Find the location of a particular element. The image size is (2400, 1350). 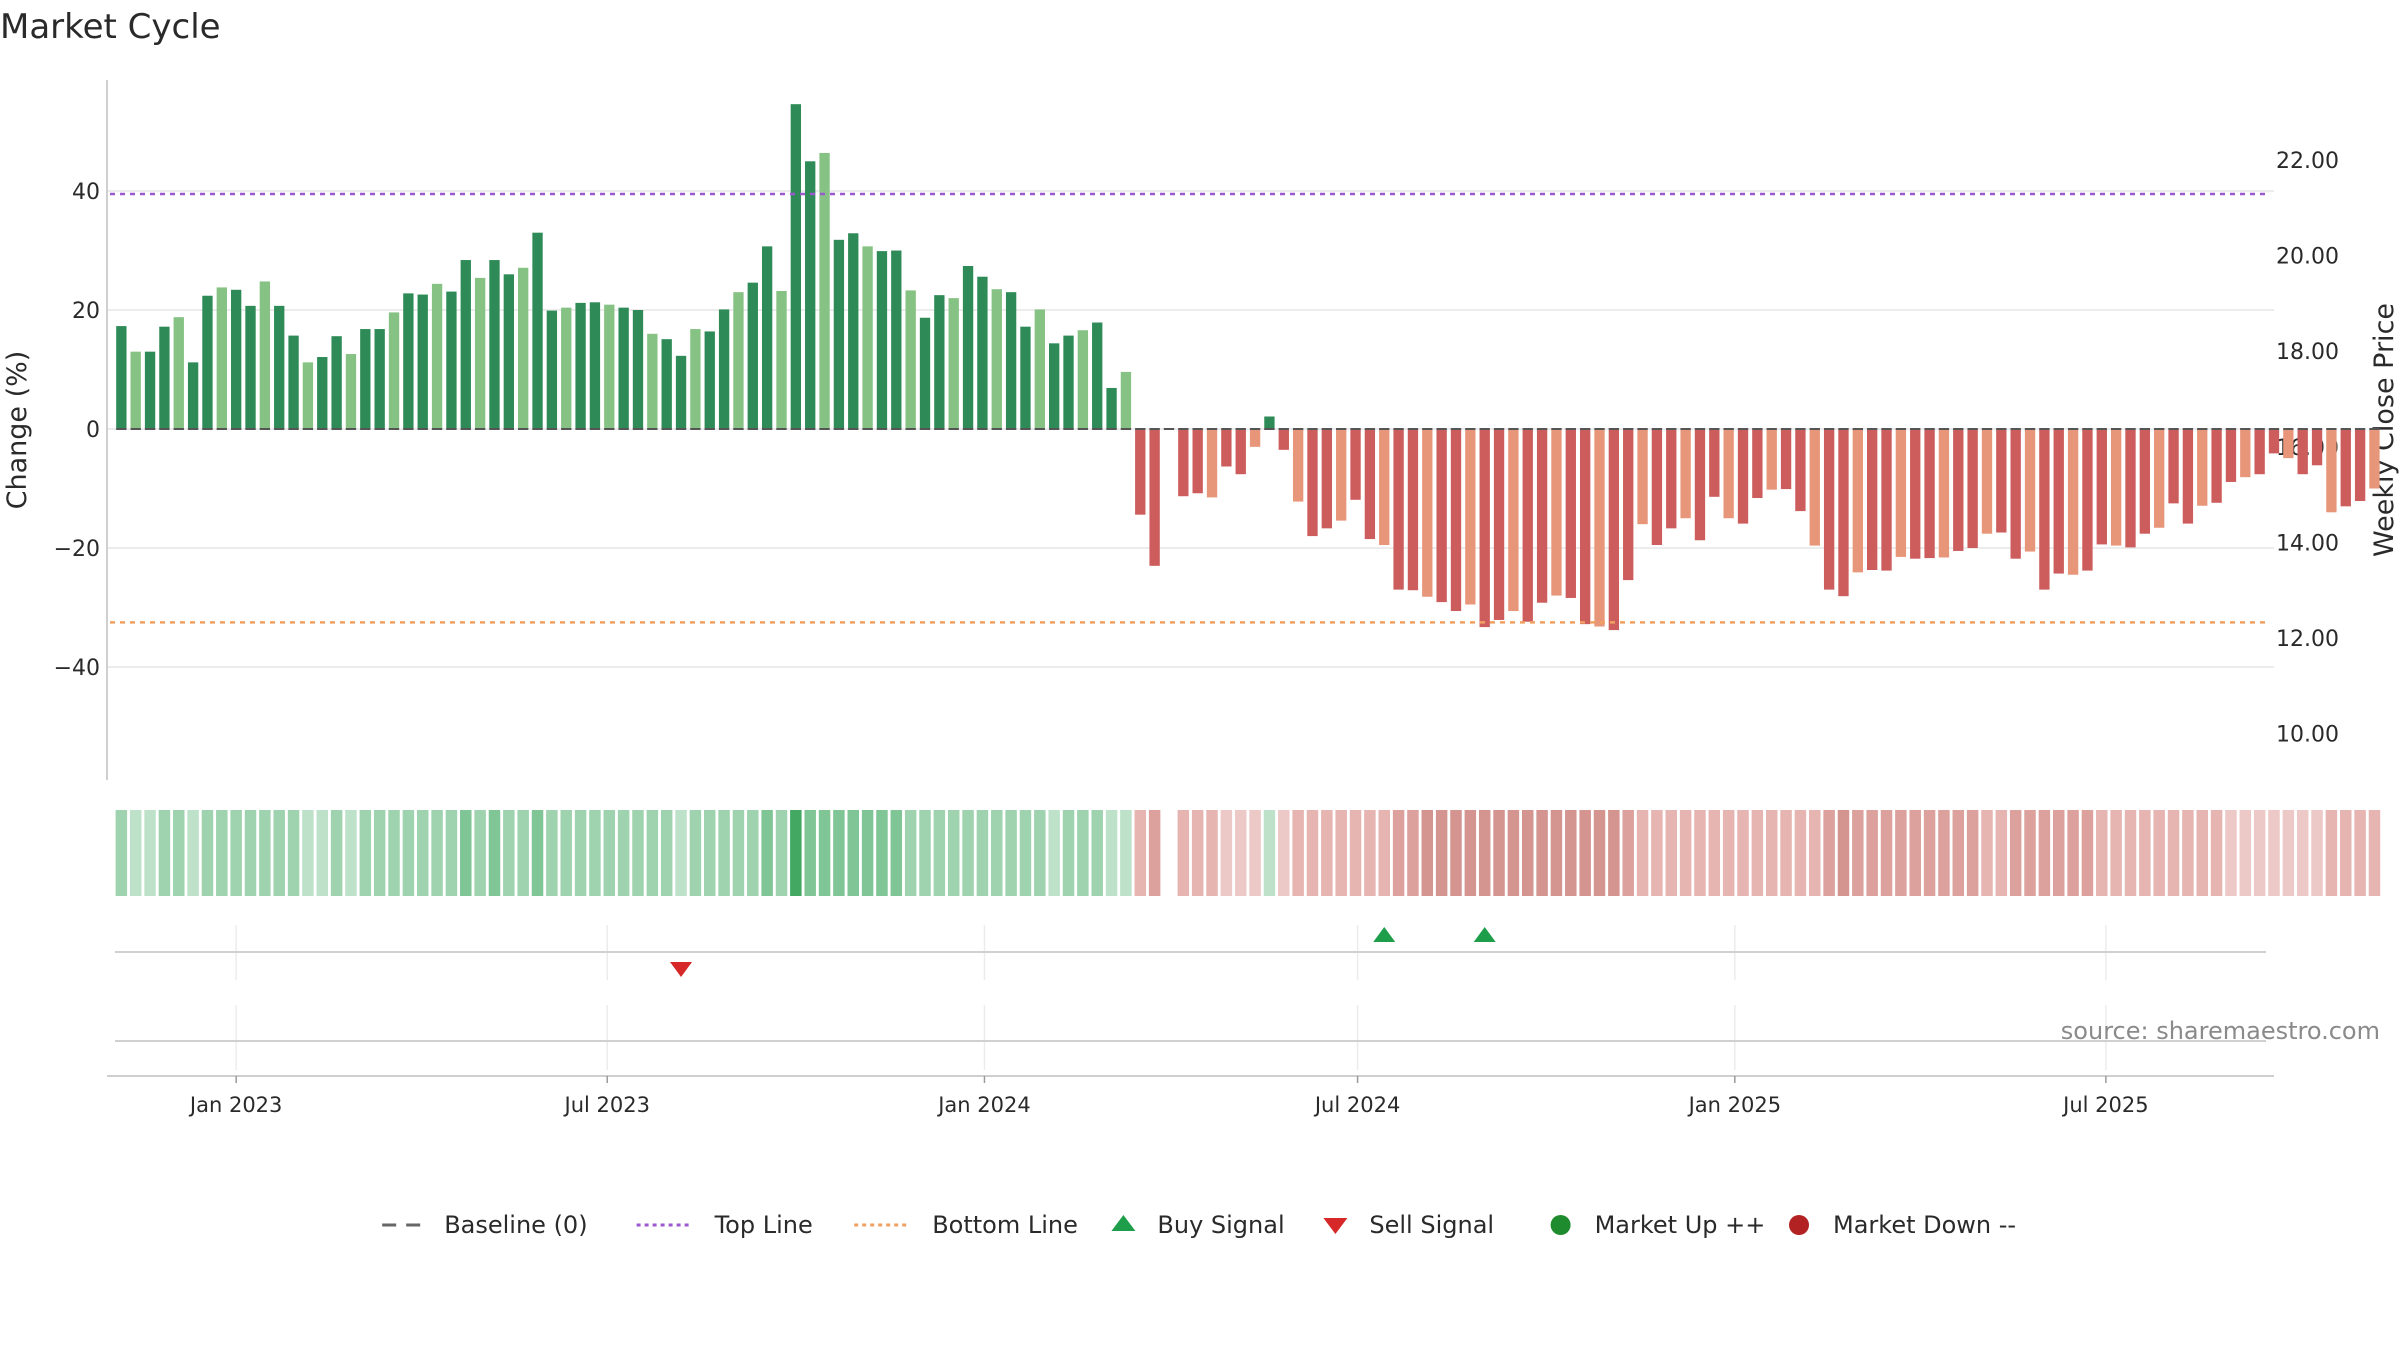

signal-markers is located at coordinates (1083, 952).